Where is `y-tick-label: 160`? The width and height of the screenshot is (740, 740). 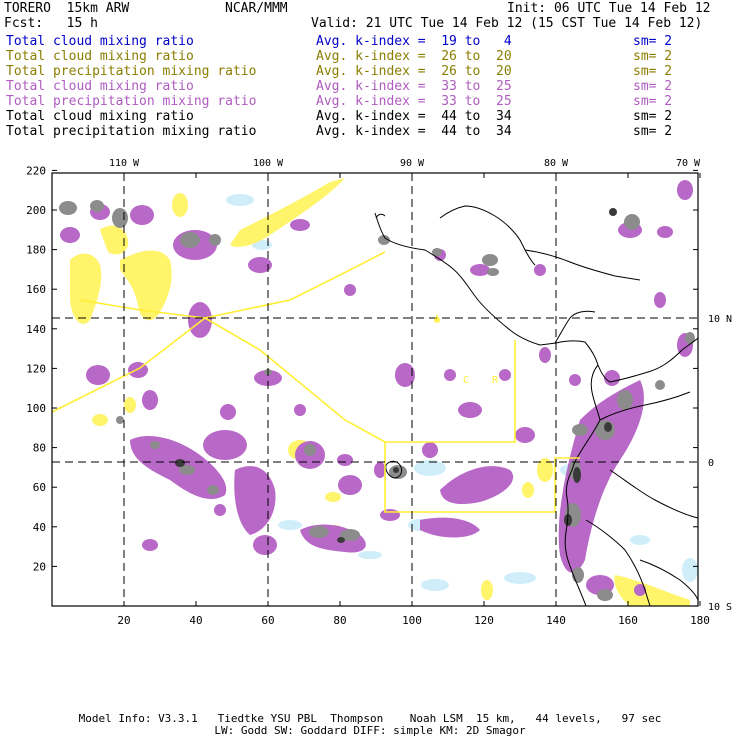 y-tick-label: 160 is located at coordinates (36, 289).